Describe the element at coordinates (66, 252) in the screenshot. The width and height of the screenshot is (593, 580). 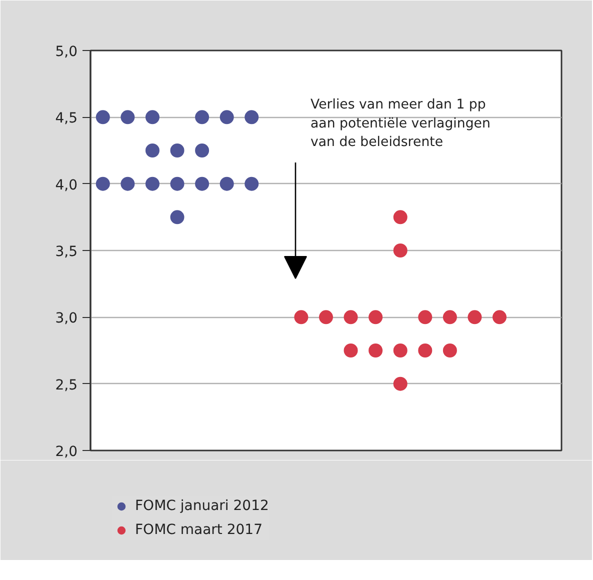
I see `y-tick-label: 3,5` at that location.